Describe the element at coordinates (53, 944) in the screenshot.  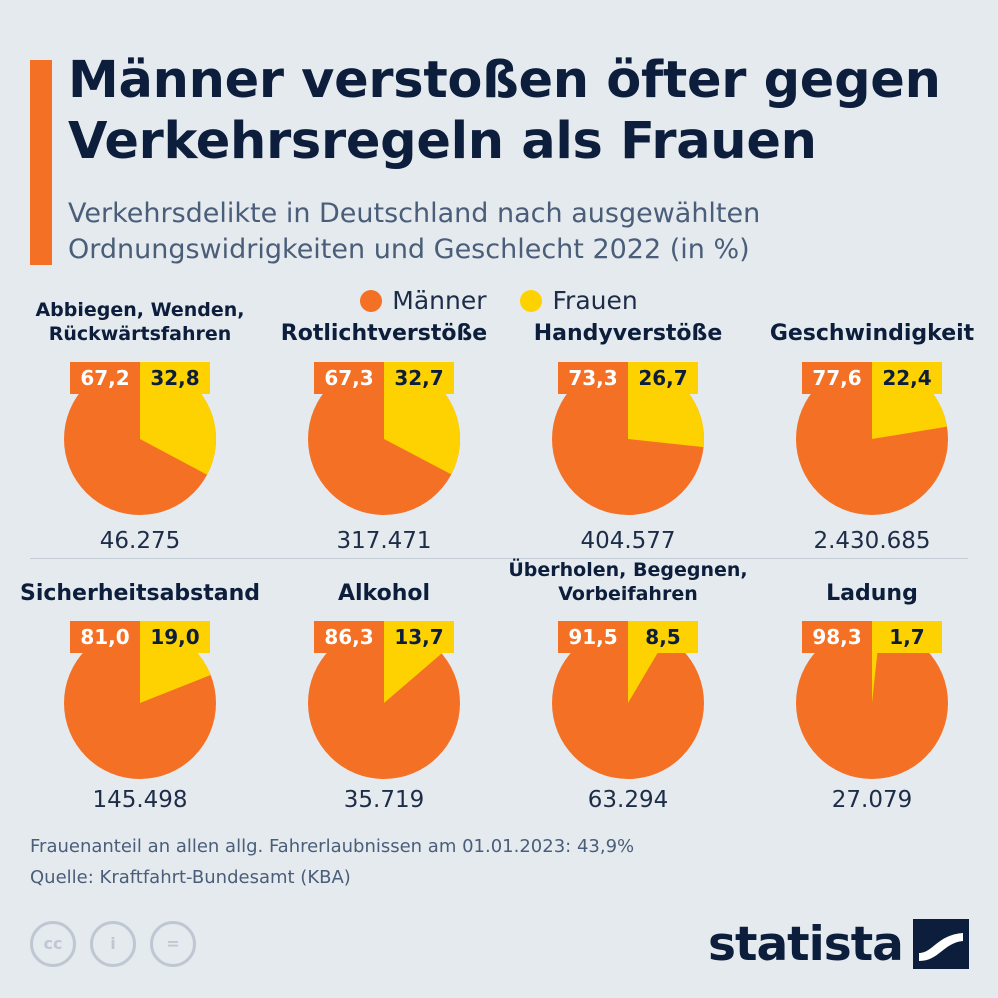
I see `cc-license-icon: cc` at that location.